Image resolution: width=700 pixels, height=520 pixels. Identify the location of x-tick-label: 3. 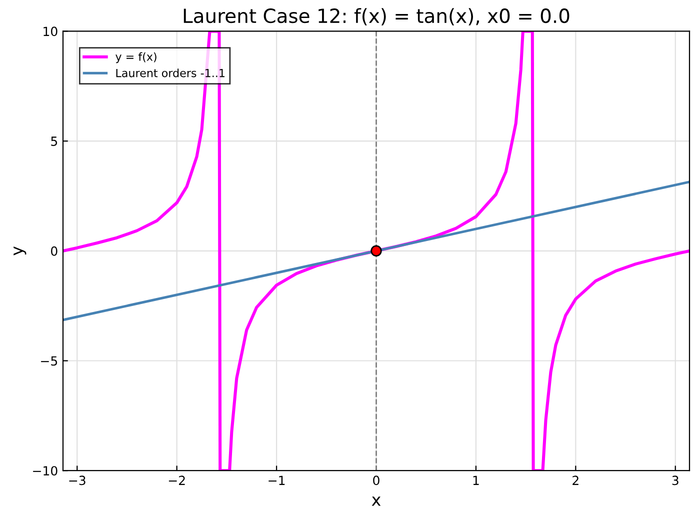
(675, 481).